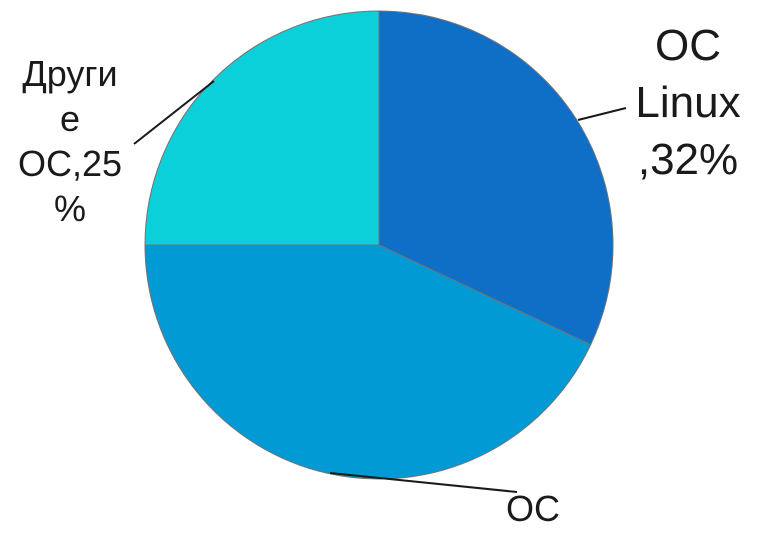  What do you see at coordinates (70, 141) in the screenshot?
I see `slice-label-3: Други е ОС,25%` at bounding box center [70, 141].